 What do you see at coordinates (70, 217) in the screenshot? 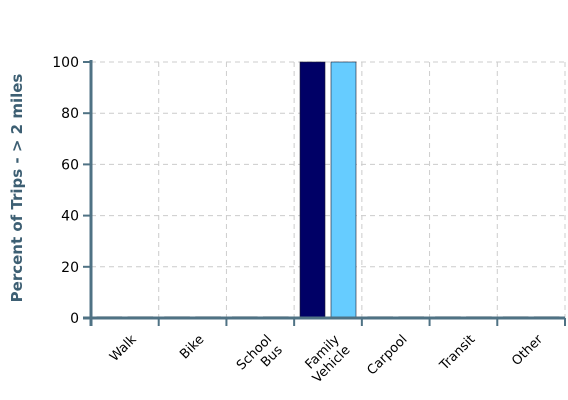
I see `y-tick-label-2: 40` at bounding box center [70, 217].